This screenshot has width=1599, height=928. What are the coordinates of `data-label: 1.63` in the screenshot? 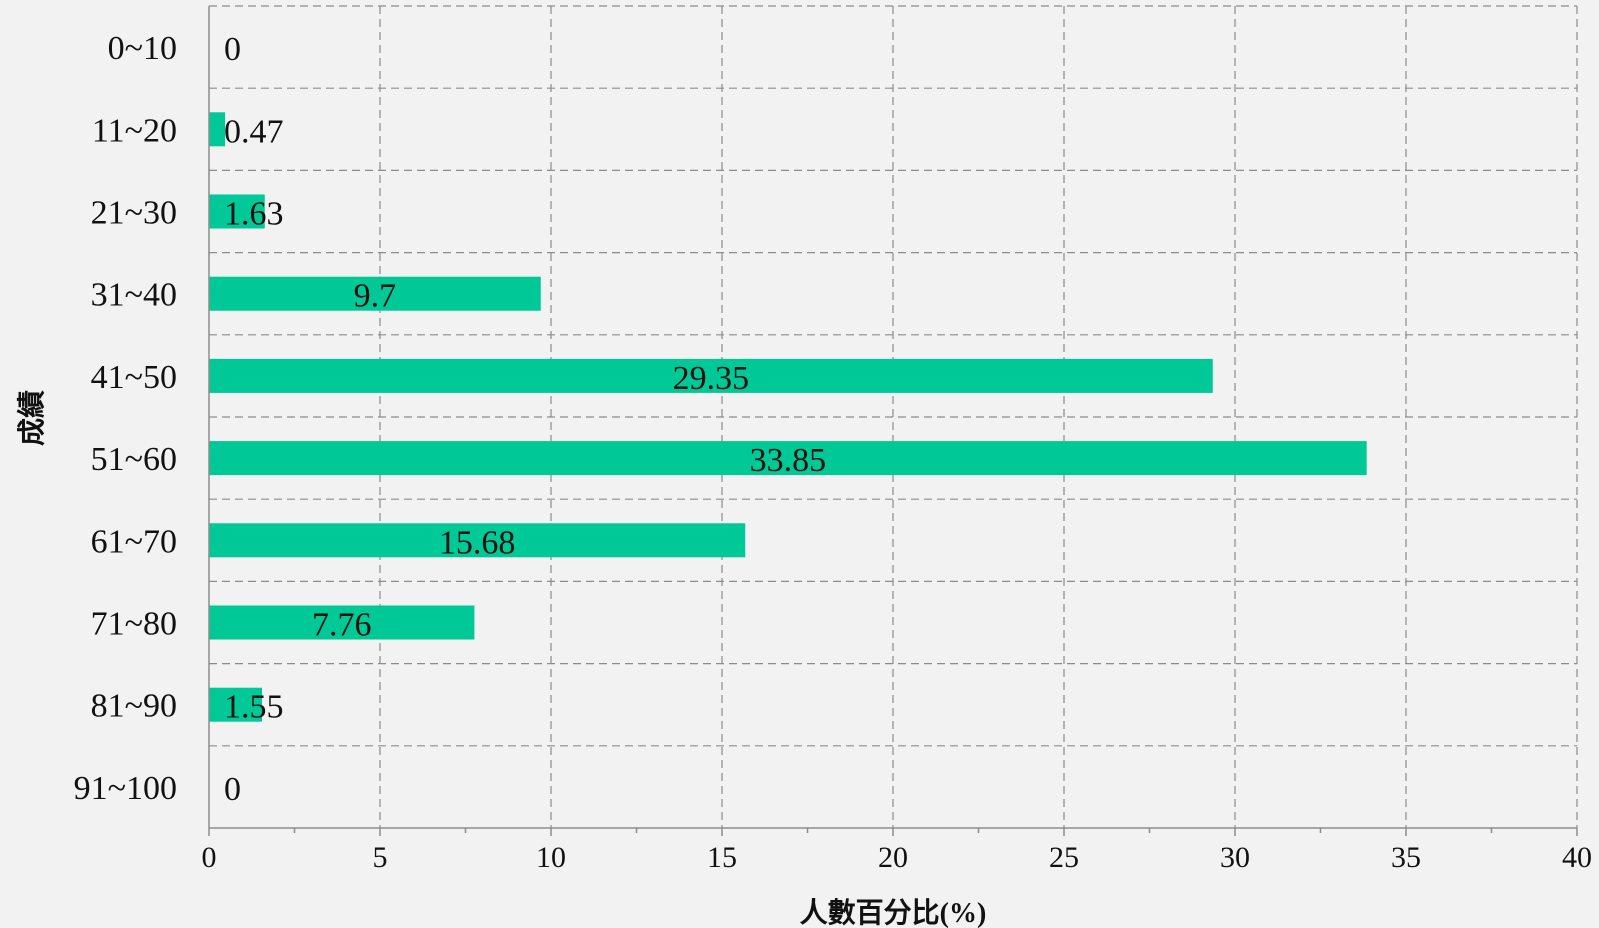 It's located at (254, 214).